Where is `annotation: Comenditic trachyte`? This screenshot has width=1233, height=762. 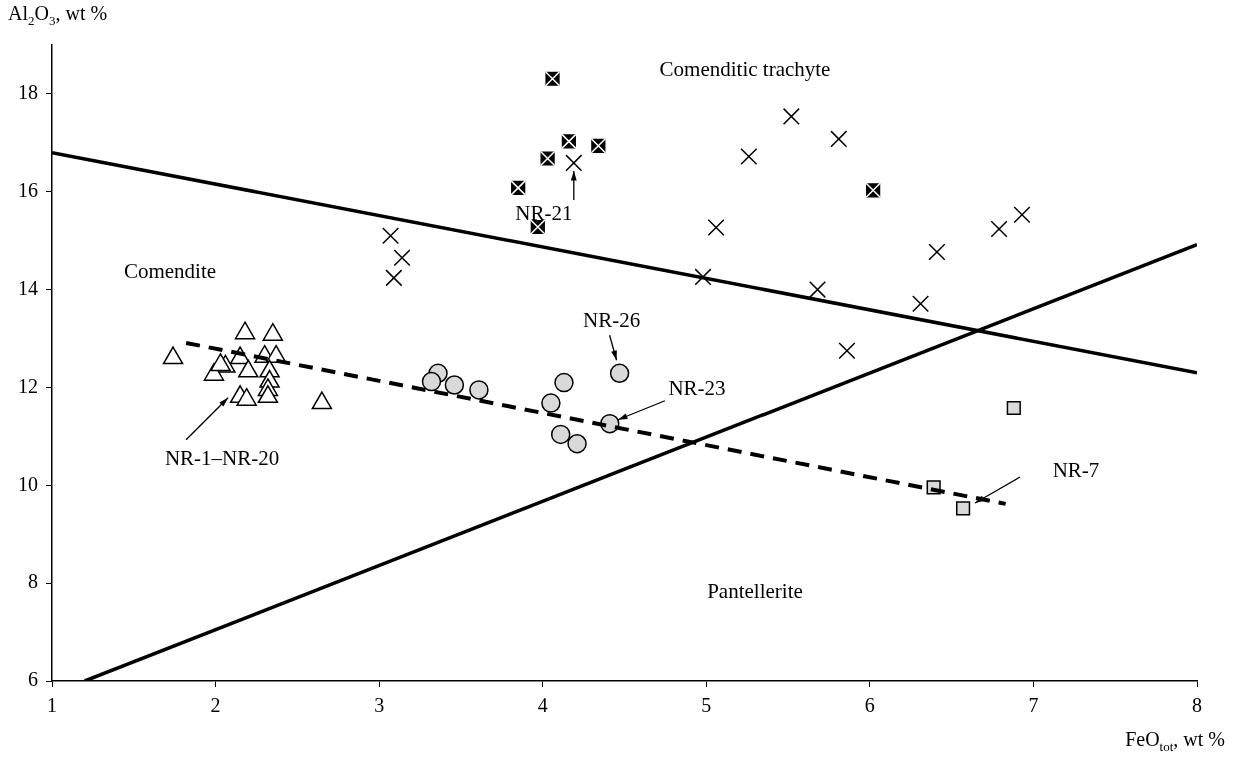
annotation: Comenditic trachyte is located at coordinates (745, 68).